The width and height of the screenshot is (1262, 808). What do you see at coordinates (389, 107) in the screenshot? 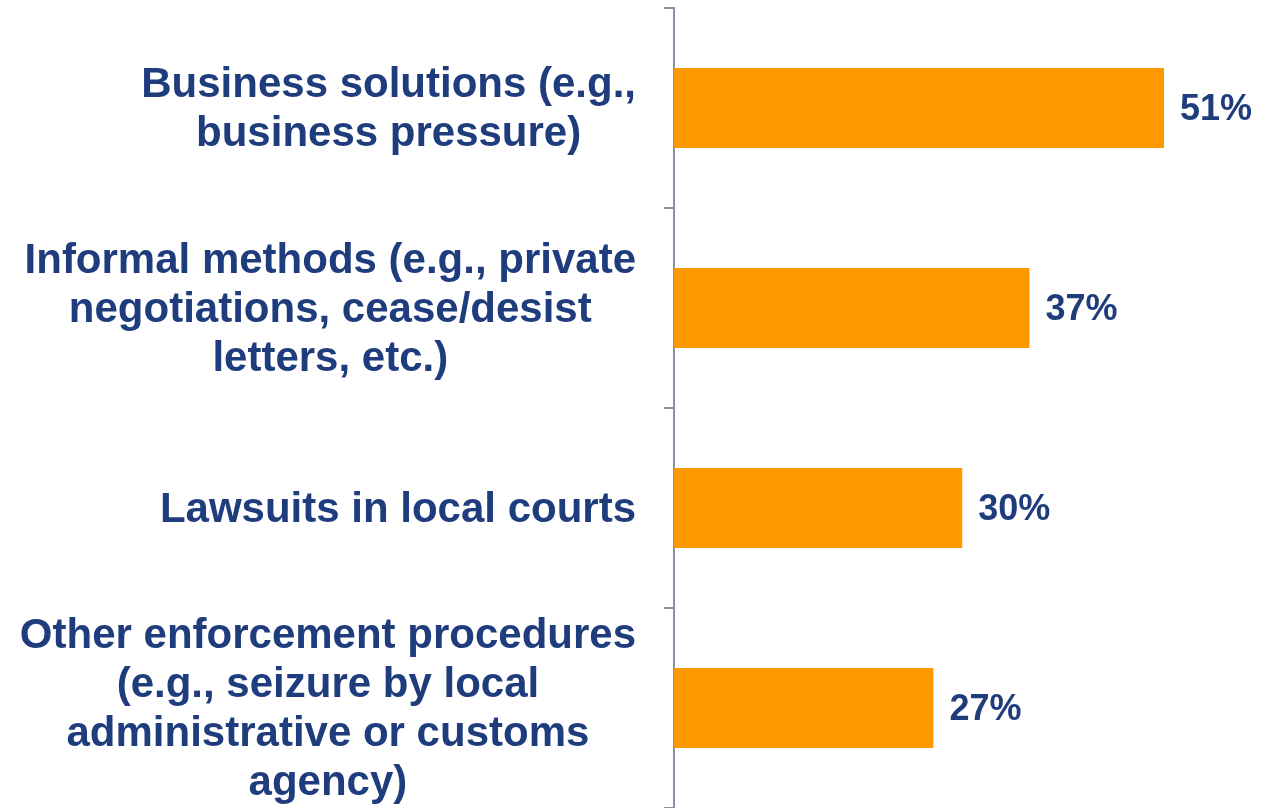
I see `y-tick-label: Business solutions (e.g., business pressure)` at bounding box center [389, 107].